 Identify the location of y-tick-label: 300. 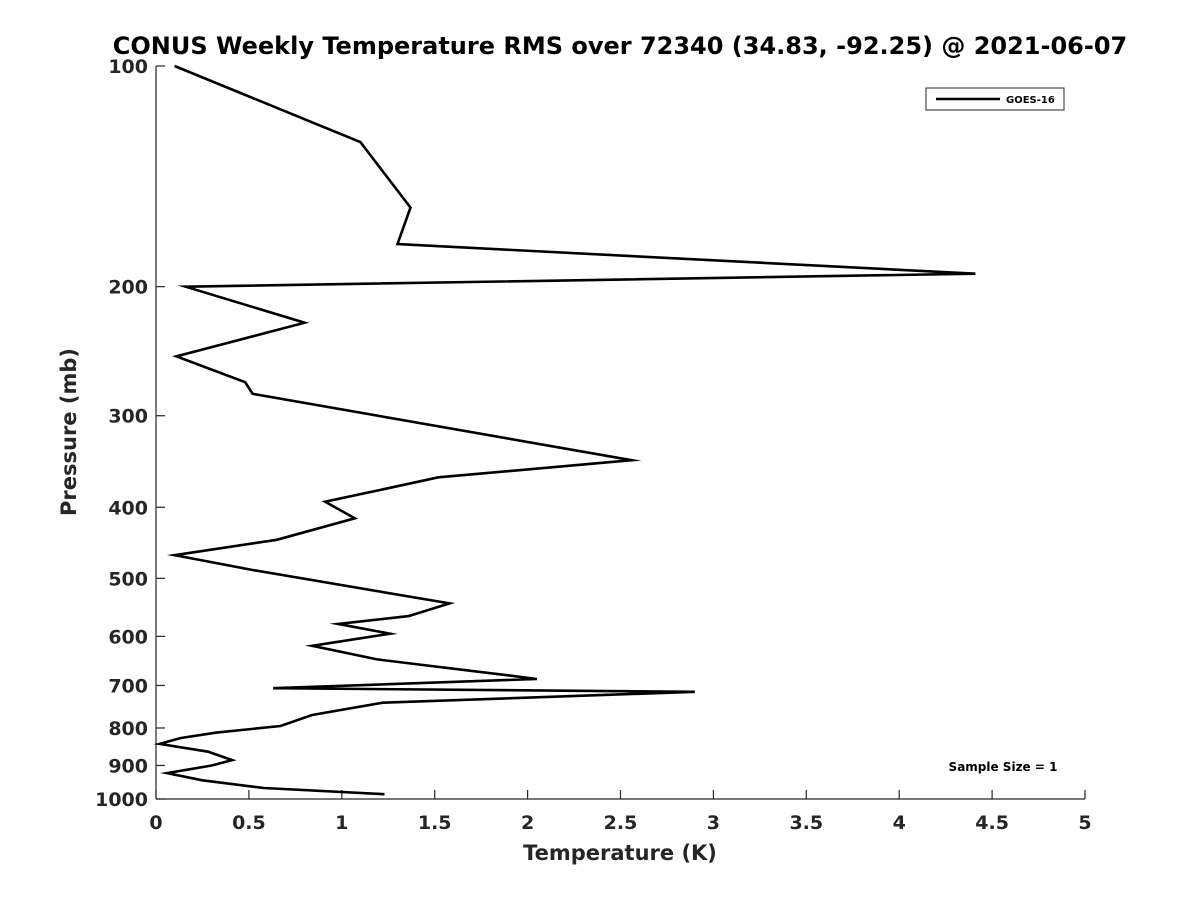
(128, 417).